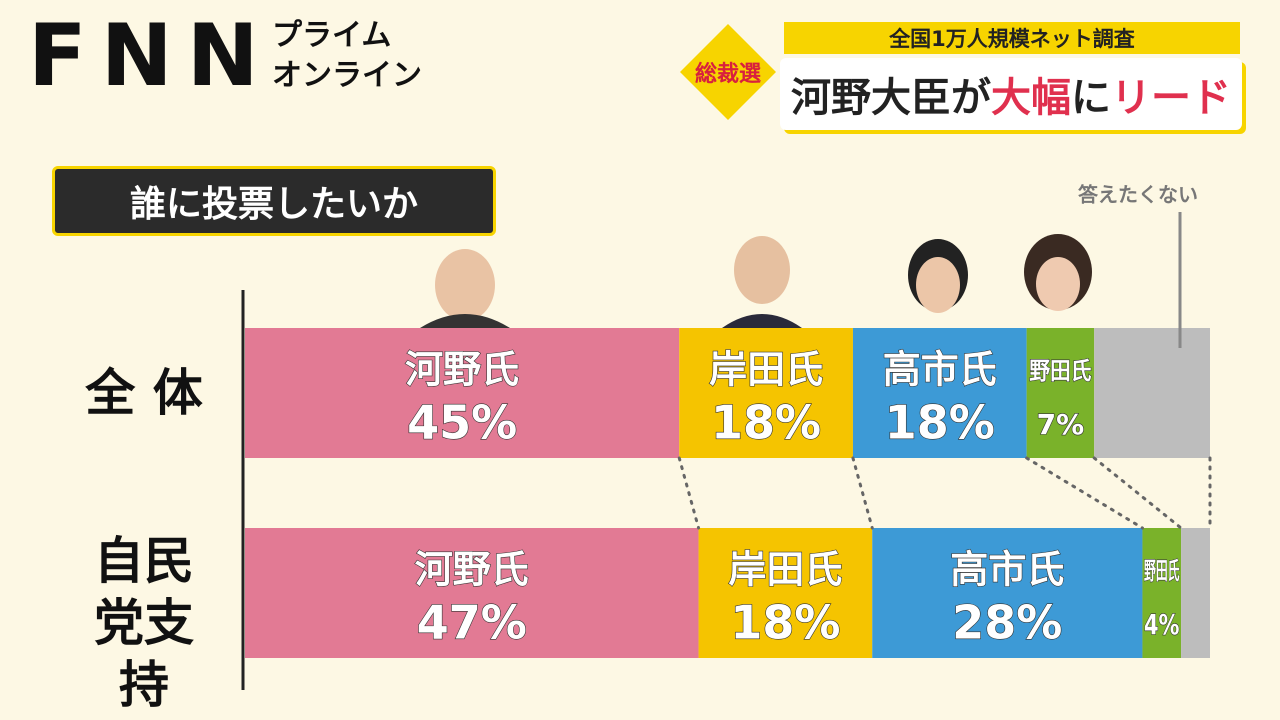 The image size is (1280, 720). Describe the element at coordinates (347, 56) in the screenshot. I see `brand: プライム オンライン` at that location.